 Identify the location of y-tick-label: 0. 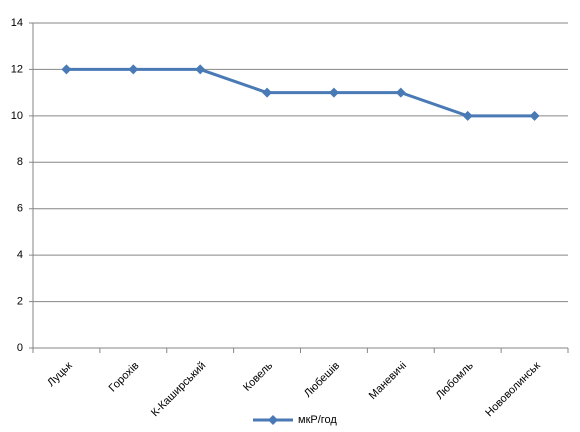
(20, 348).